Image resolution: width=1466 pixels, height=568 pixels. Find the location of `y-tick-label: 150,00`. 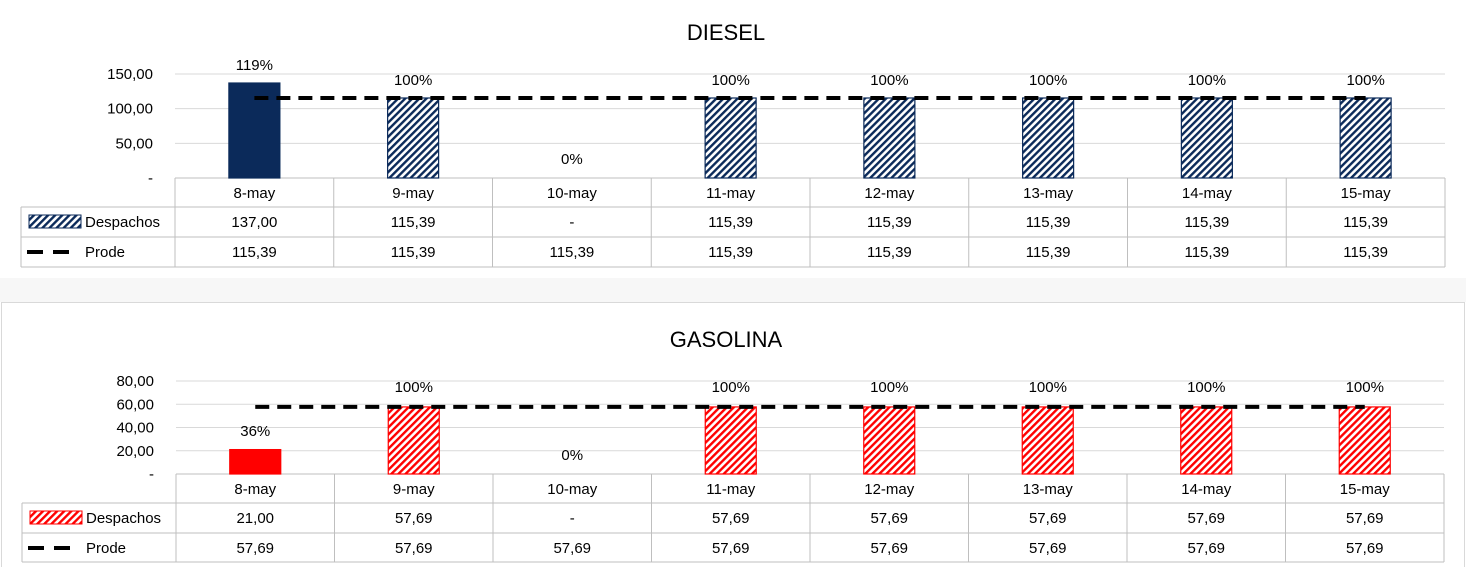

y-tick-label: 150,00 is located at coordinates (130, 74).